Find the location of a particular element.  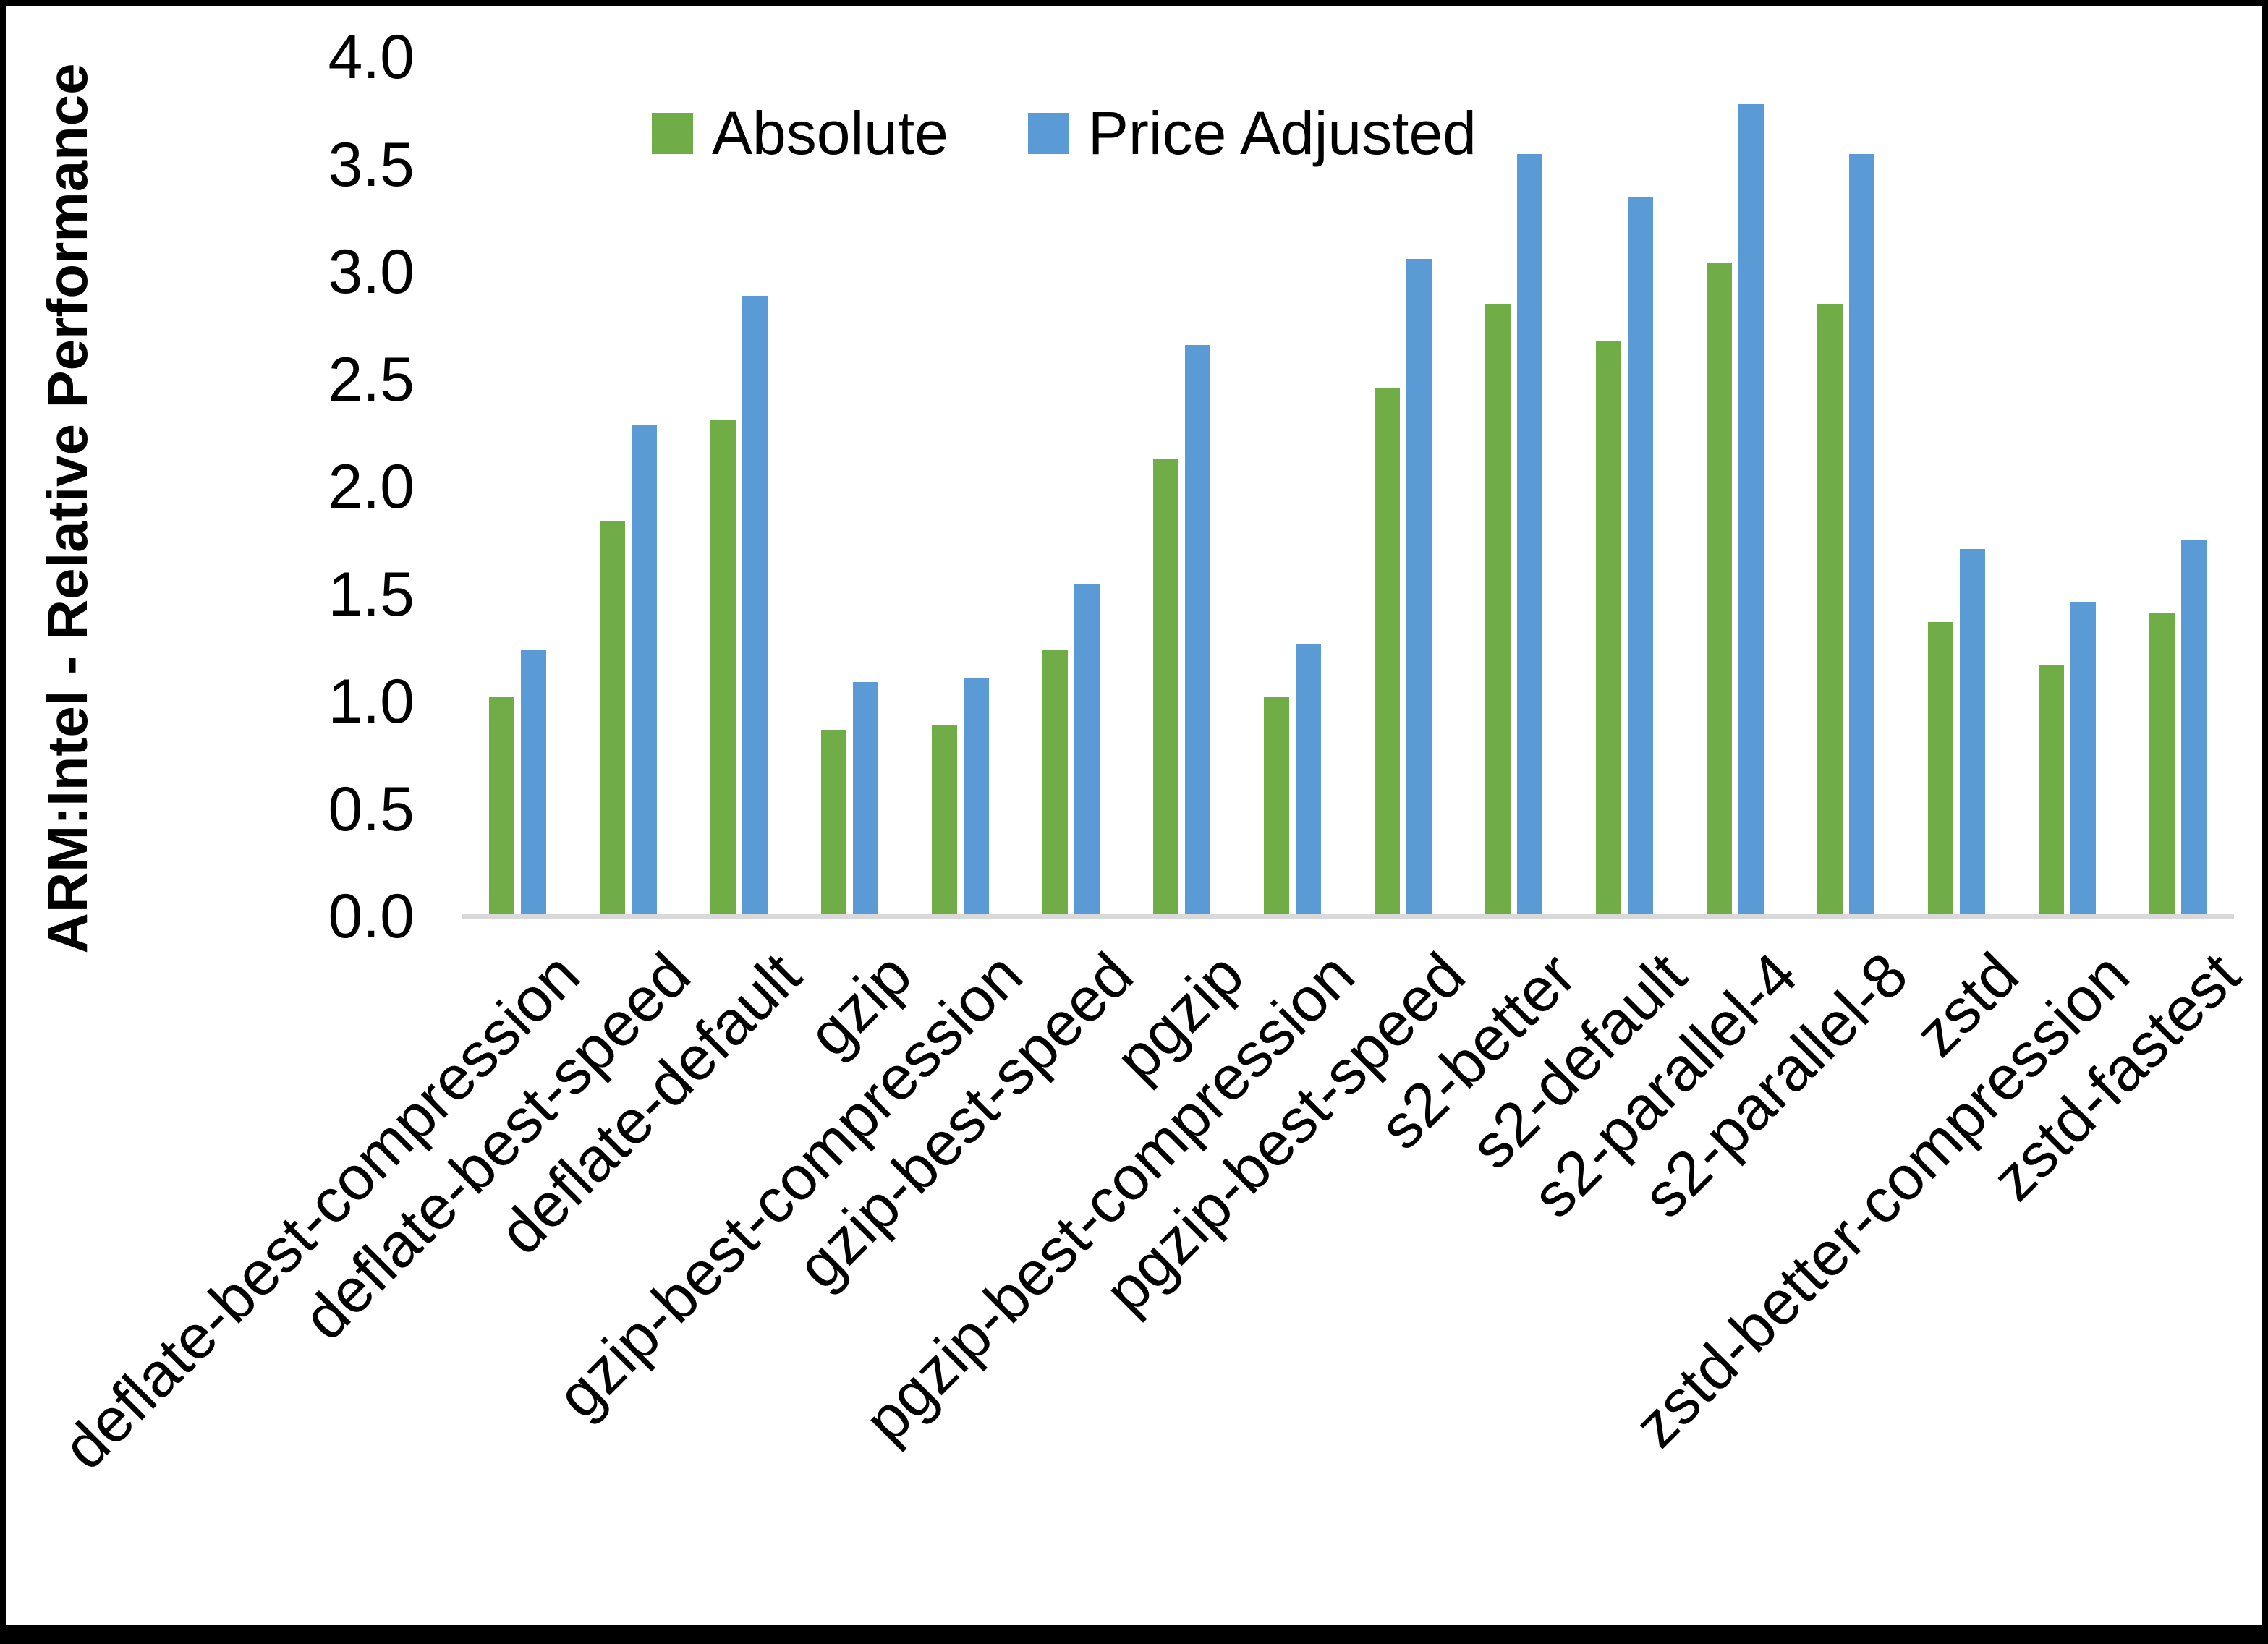

bar-absolute-s2-default is located at coordinates (1608, 628).